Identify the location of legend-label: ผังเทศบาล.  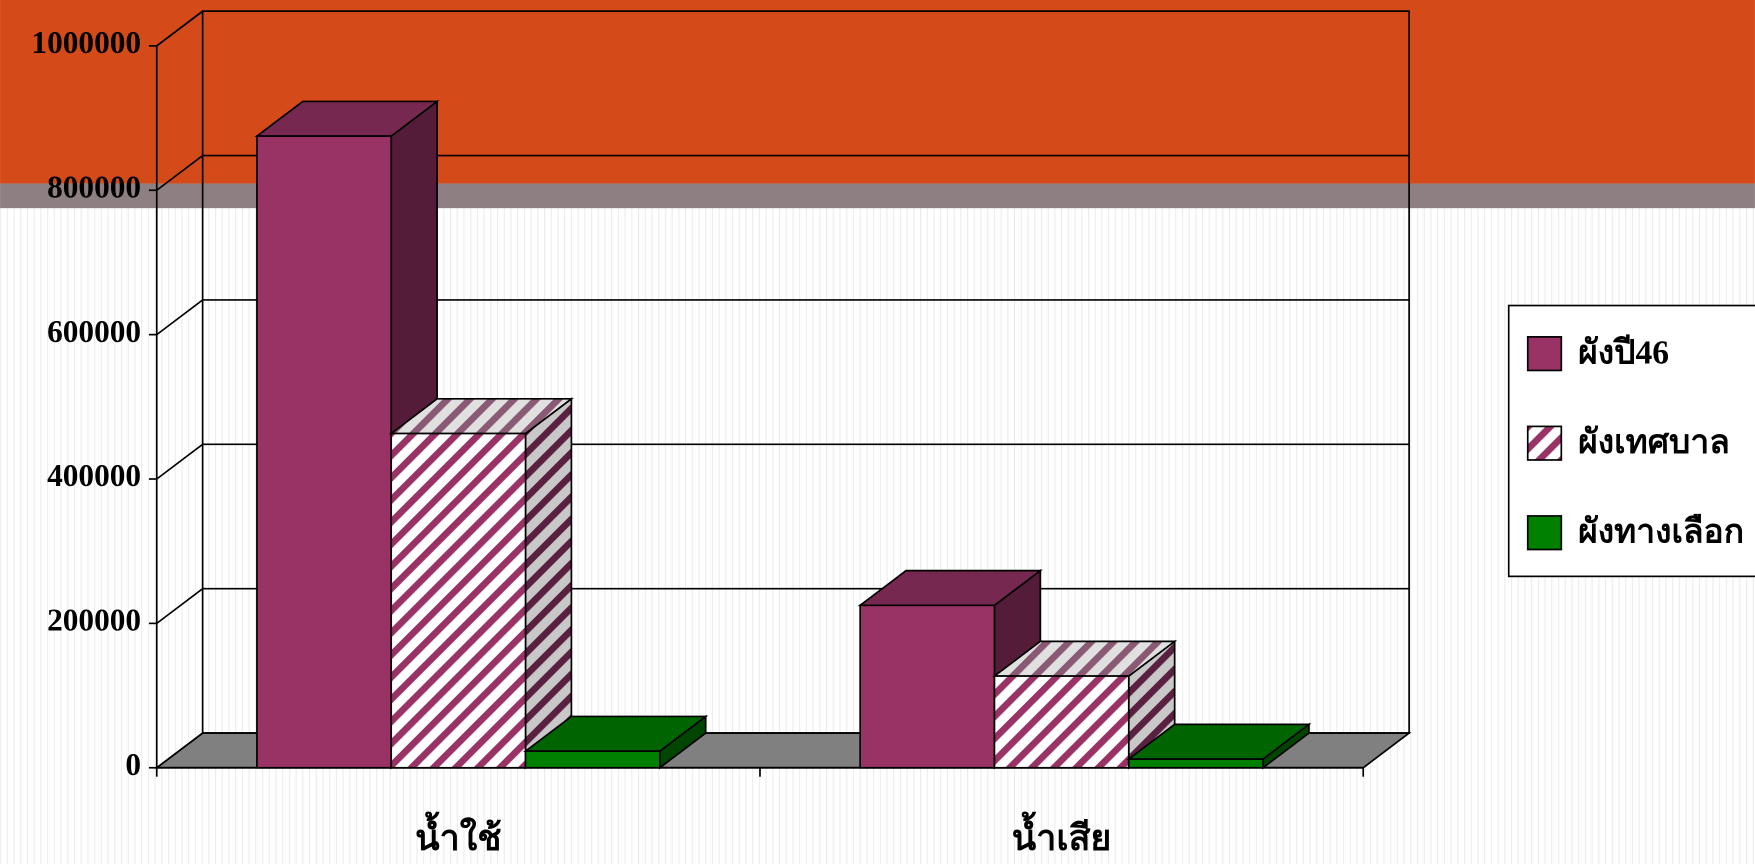
(1654, 442).